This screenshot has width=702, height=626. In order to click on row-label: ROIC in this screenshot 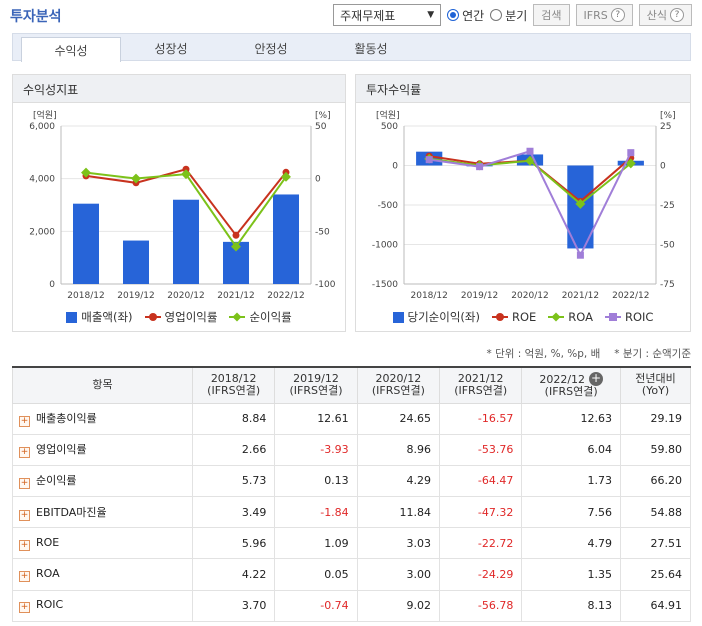, I will do `click(50, 605)`.